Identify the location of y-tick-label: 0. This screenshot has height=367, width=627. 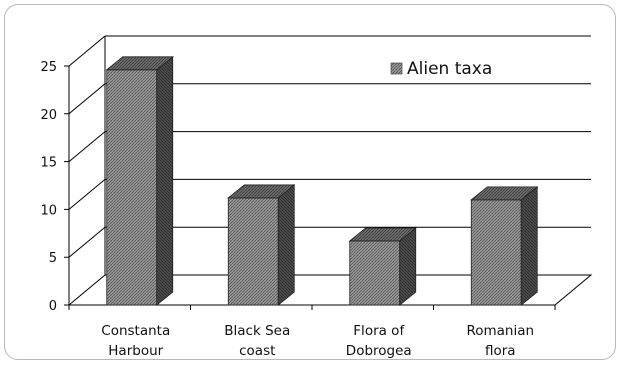
(53, 306).